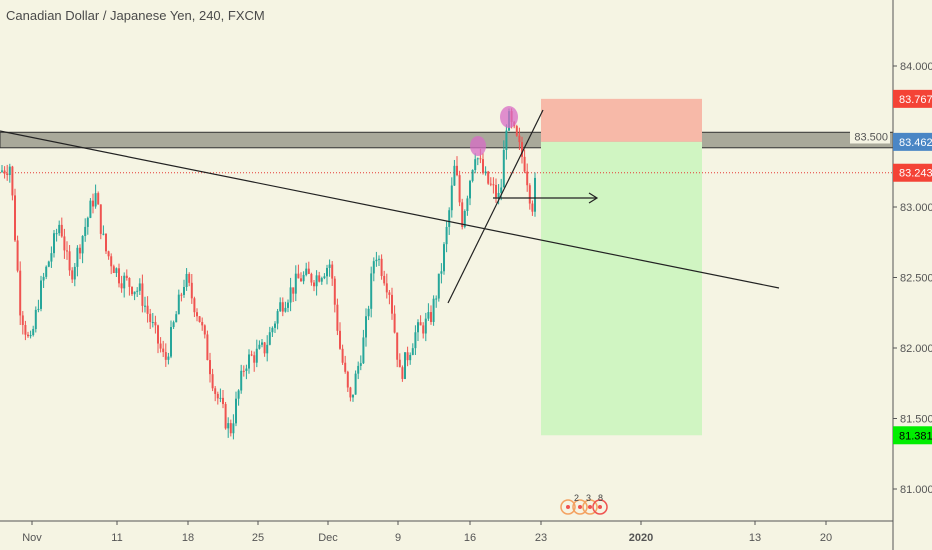 This screenshot has height=550, width=932. Describe the element at coordinates (509, 117) in the screenshot. I see `top-marker-circle` at that location.